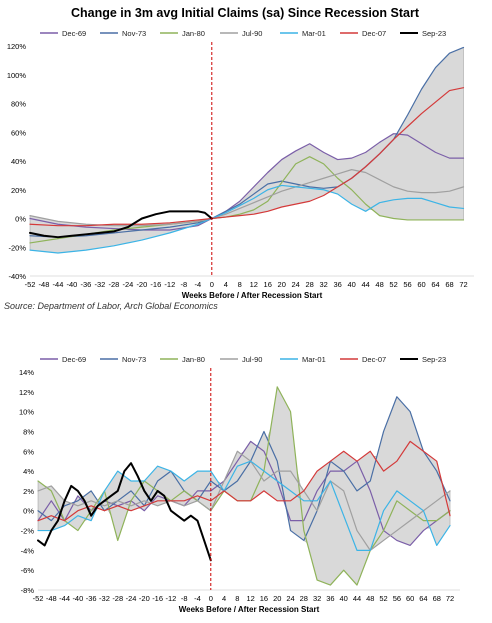 The image size is (492, 623). Describe the element at coordinates (44, 284) in the screenshot. I see `x-tick-label: -48` at that location.